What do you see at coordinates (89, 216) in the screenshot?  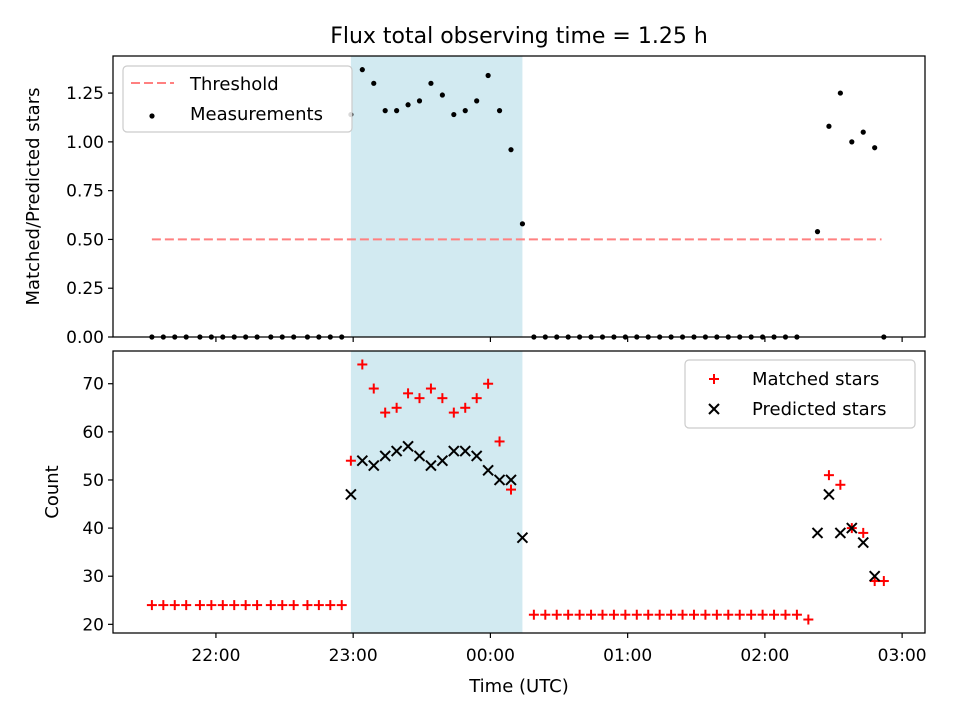 I see `top-y-axis: 0.00 0.25 0.50 0.75 1.00 1.25` at bounding box center [89, 216].